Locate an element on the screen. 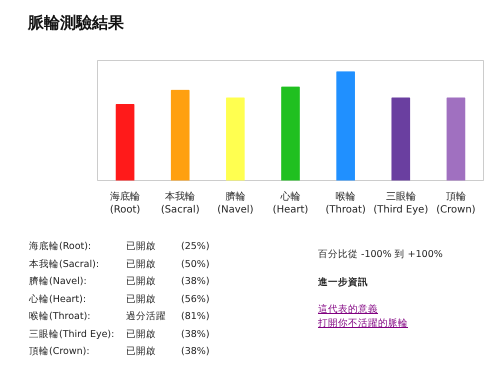  chart-title: 脈輪測驗結果 is located at coordinates (76, 22).